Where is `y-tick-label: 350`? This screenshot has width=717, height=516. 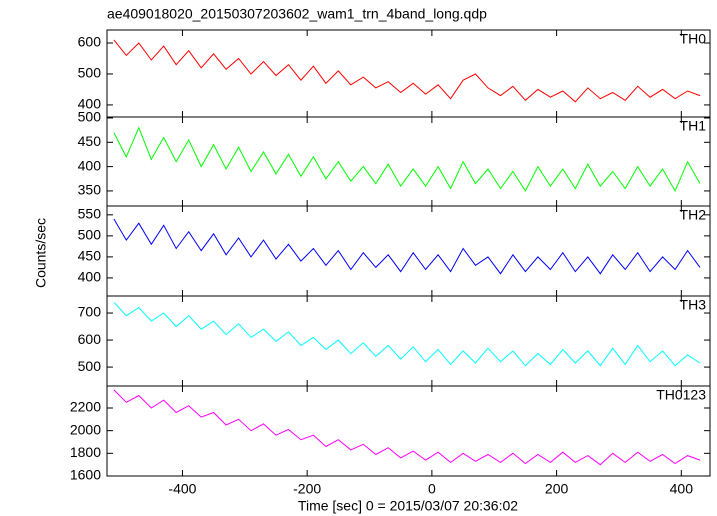 y-tick-label: 350 is located at coordinates (90, 190).